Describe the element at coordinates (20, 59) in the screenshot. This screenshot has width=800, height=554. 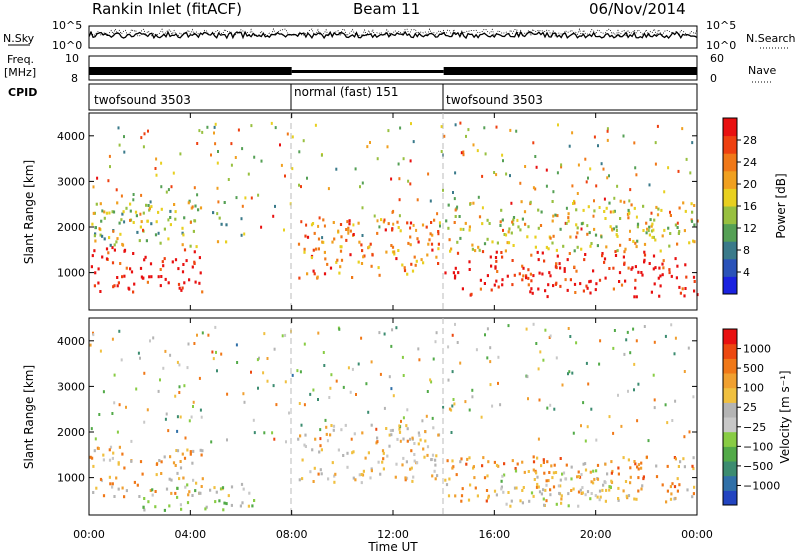
I see `freq-label: Freq.` at that location.